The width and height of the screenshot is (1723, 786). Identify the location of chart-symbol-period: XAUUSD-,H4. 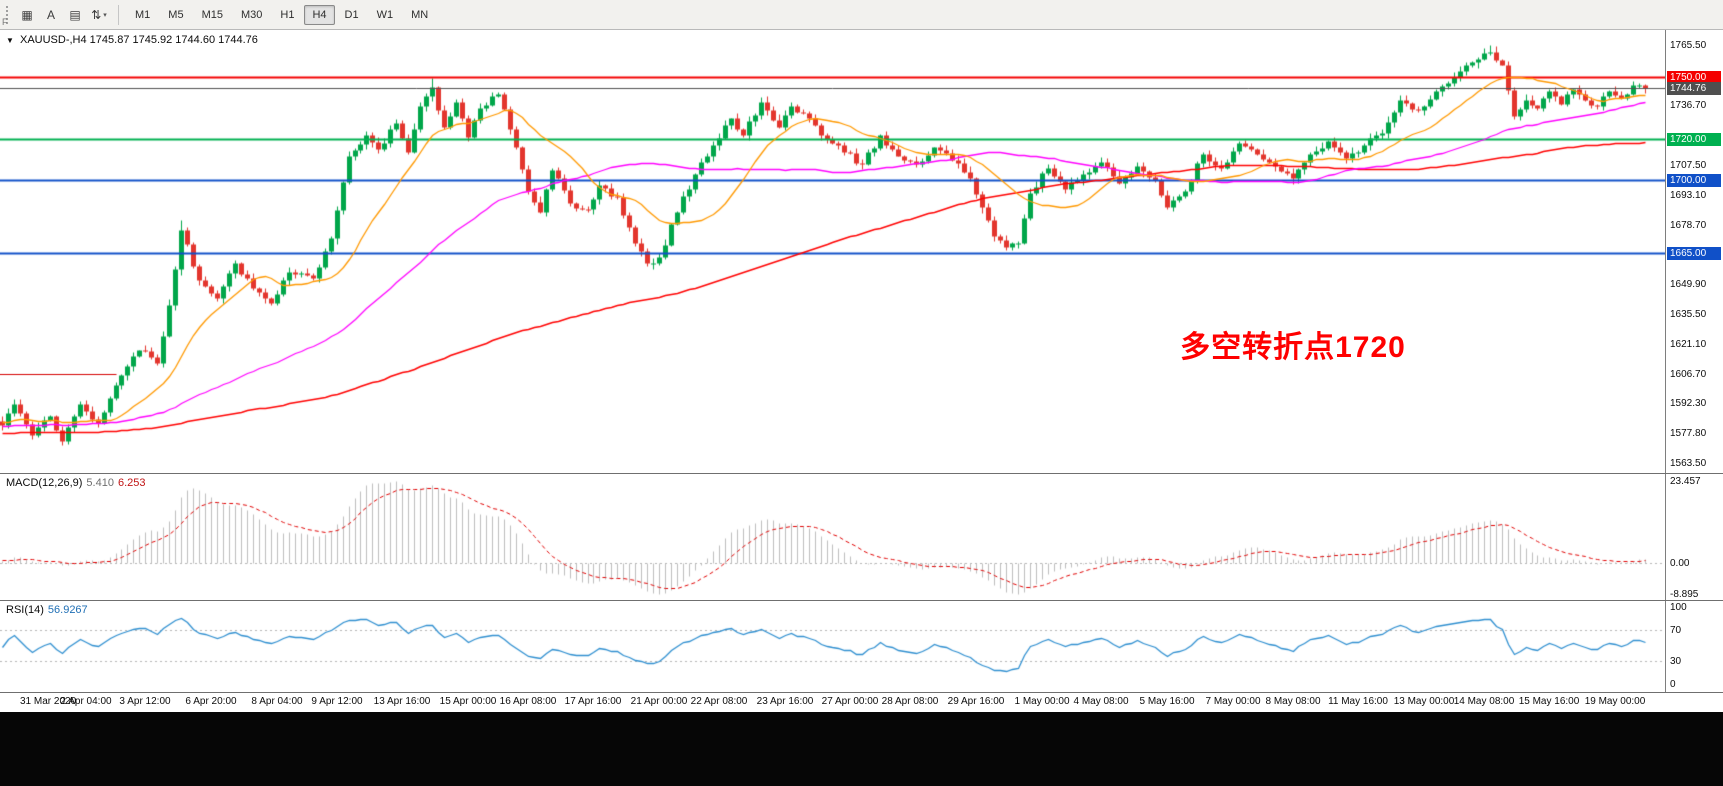
(53, 40).